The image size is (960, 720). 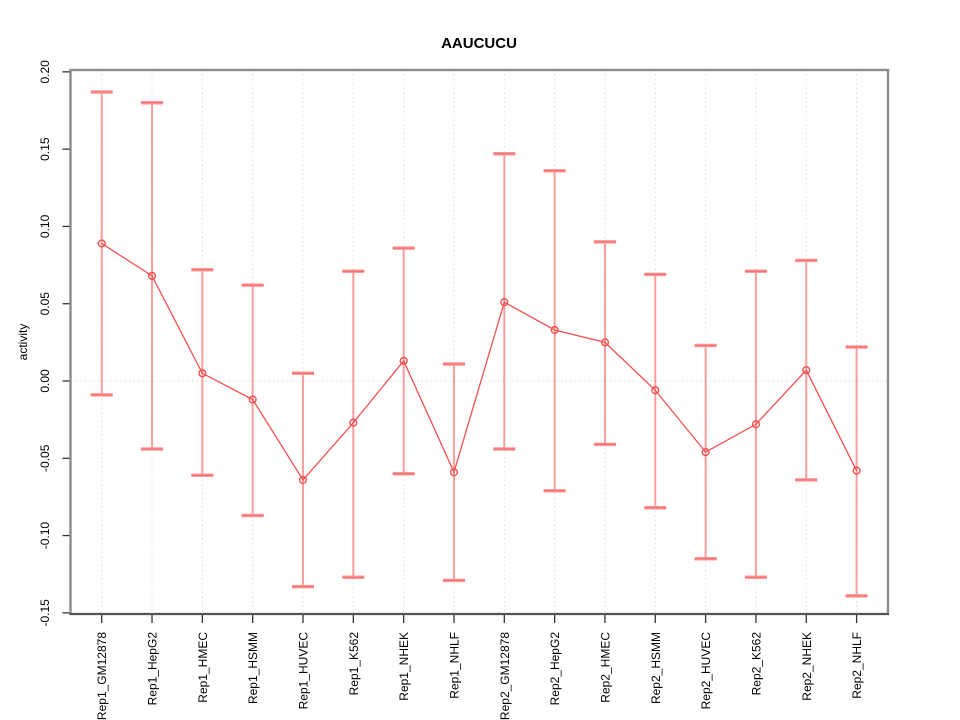 I want to click on x-tick-label: Rep1_NHLF, so click(x=454, y=665).